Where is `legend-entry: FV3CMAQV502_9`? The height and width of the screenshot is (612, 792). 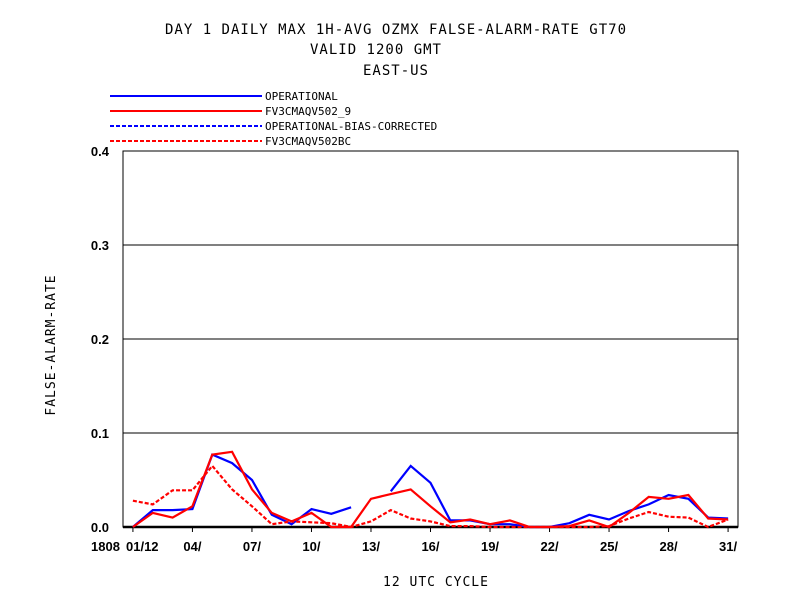 legend-entry: FV3CMAQV502_9 is located at coordinates (308, 111).